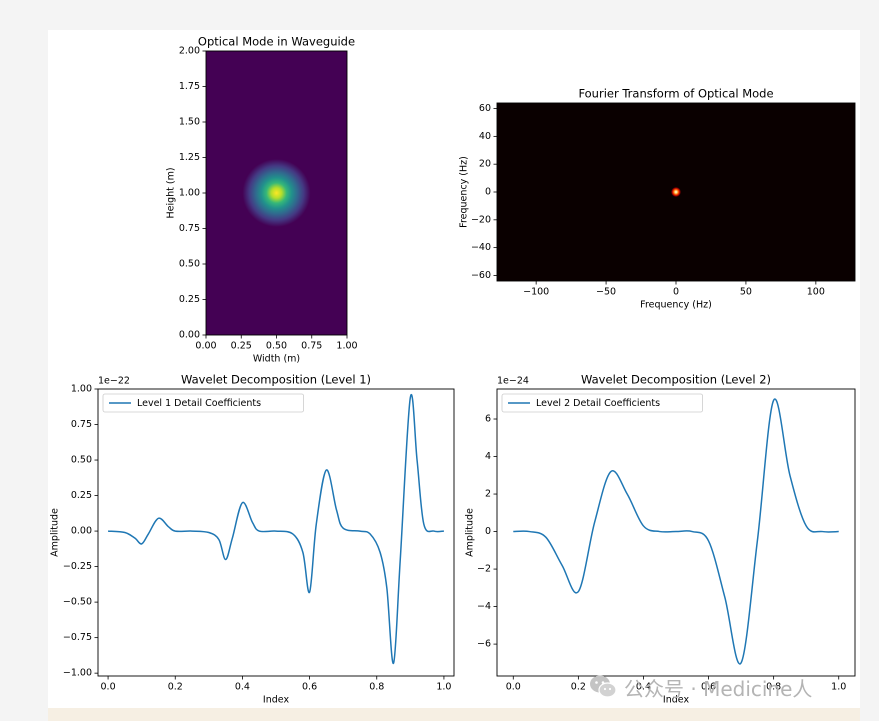  Describe the element at coordinates (675, 94) in the screenshot. I see `chart2-title: Fourier Transform of Optical Mode` at that location.